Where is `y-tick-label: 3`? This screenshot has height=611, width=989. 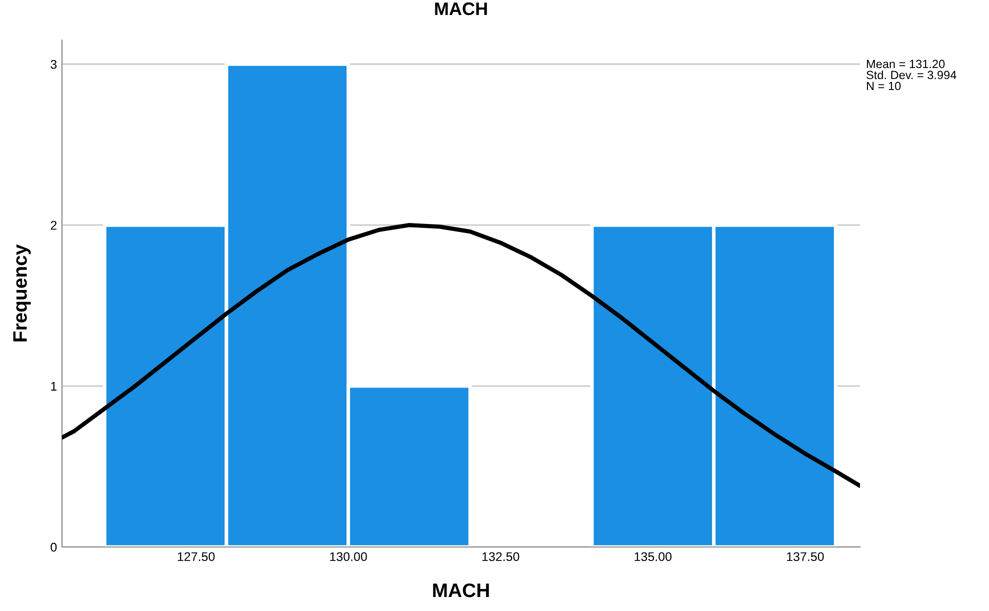
y-tick-label: 3 is located at coordinates (53, 64).